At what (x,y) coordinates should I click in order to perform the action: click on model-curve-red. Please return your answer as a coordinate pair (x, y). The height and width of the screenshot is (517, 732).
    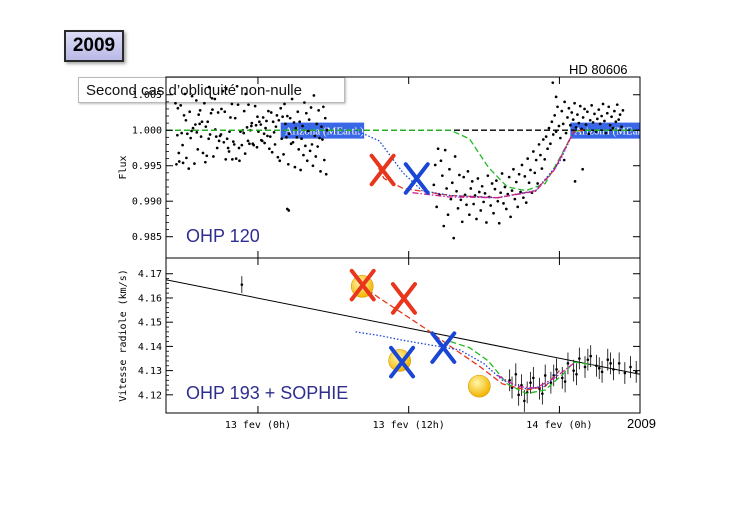
    Looking at the image, I should click on (459, 337).